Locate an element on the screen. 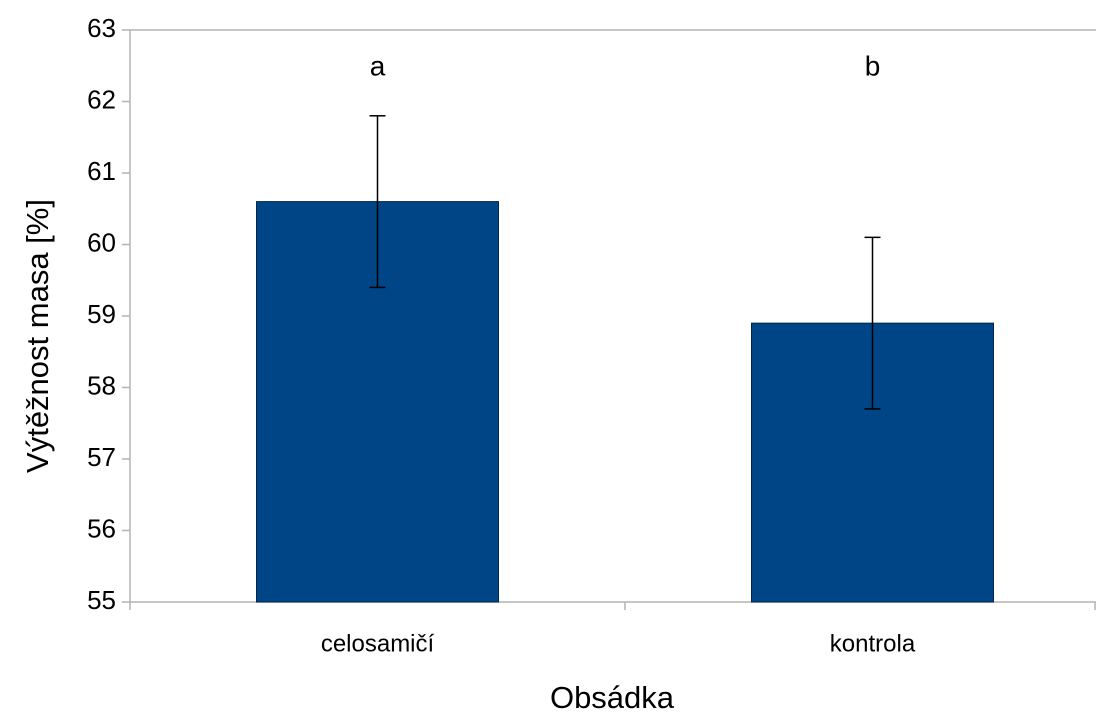 This screenshot has width=1096, height=722. y-tick-label: 59 is located at coordinates (101, 314).